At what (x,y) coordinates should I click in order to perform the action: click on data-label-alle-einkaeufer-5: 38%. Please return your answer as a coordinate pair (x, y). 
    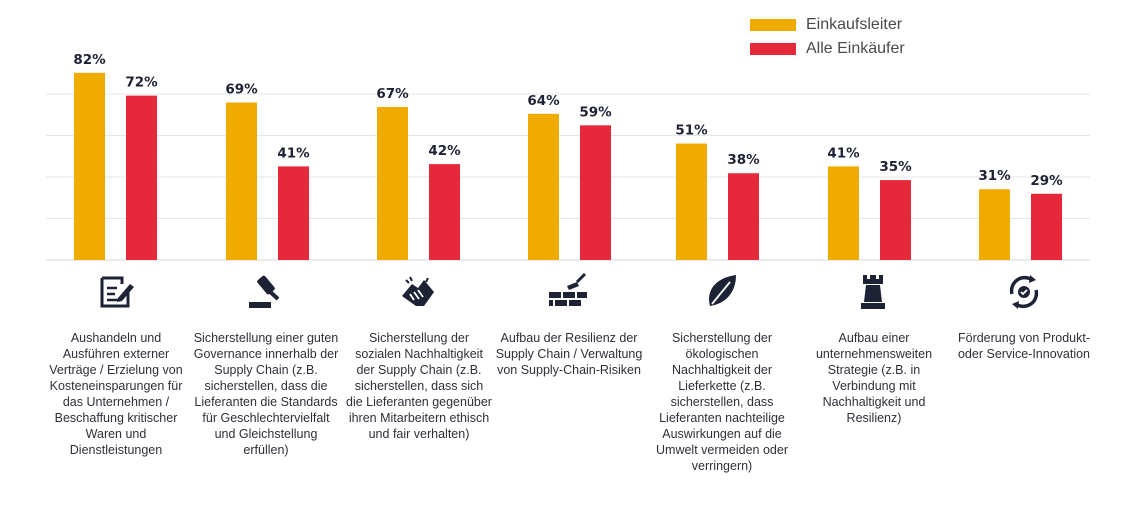
    Looking at the image, I should click on (743, 160).